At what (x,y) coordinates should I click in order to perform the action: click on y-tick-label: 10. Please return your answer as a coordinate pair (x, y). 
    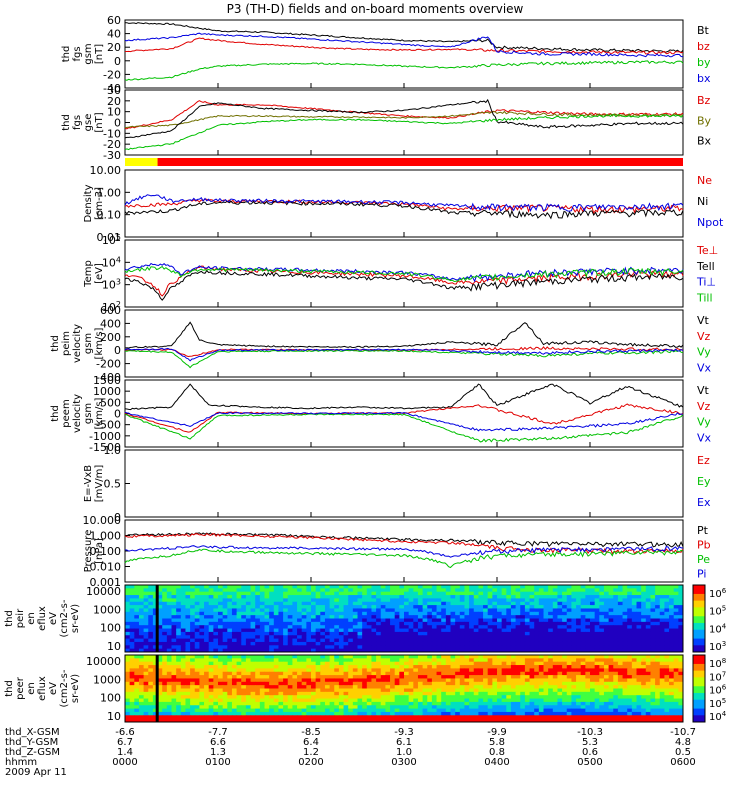
    Looking at the image, I should click on (114, 112).